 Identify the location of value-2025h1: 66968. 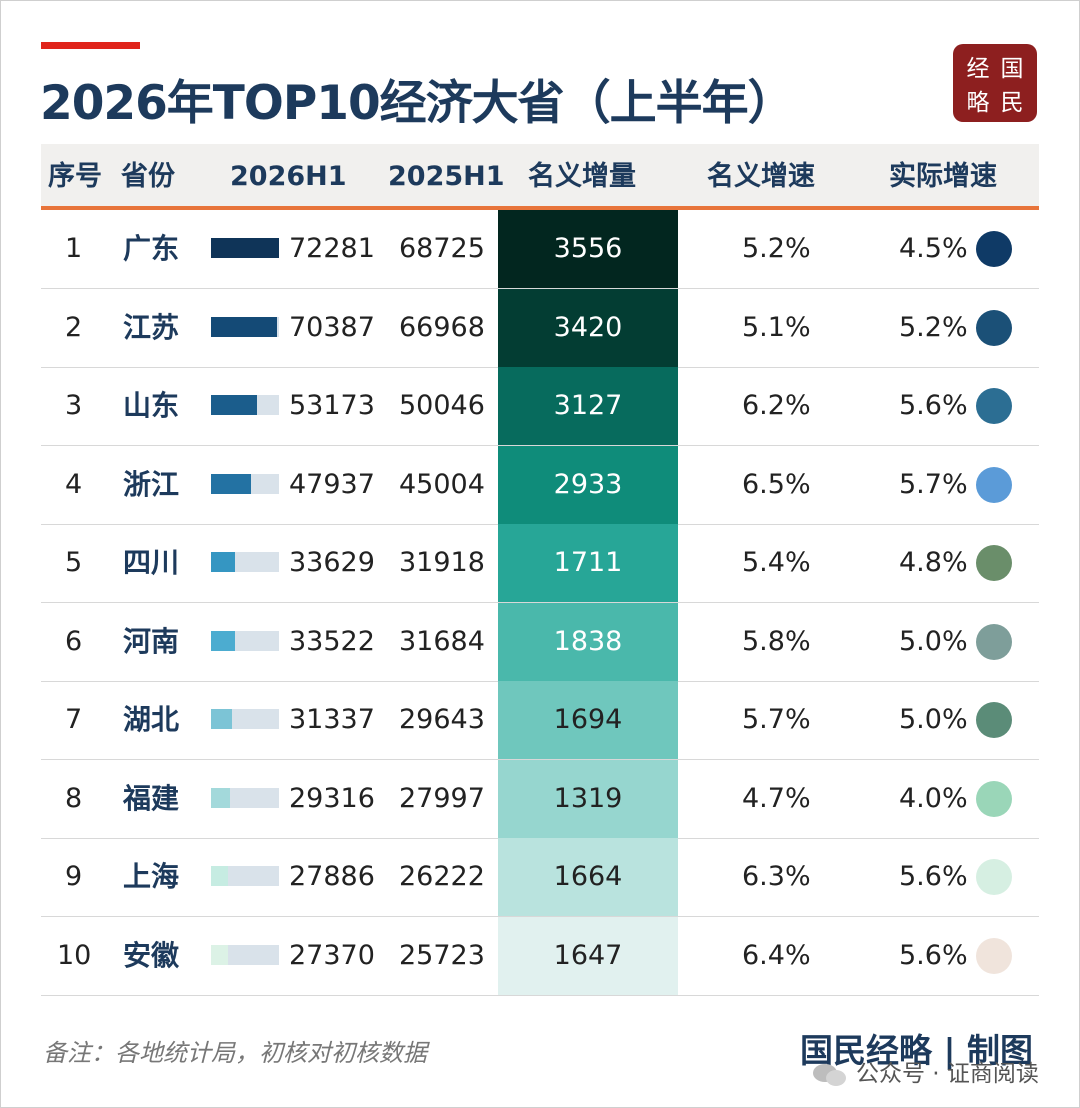
(442, 327).